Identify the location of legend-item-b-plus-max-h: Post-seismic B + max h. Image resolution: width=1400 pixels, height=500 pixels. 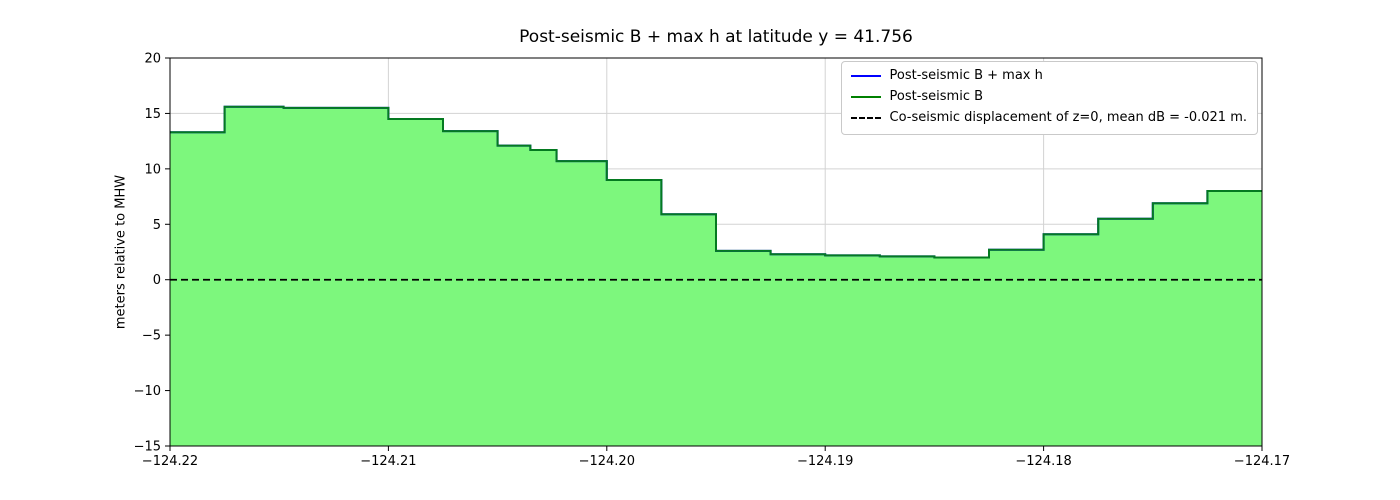
(1049, 76).